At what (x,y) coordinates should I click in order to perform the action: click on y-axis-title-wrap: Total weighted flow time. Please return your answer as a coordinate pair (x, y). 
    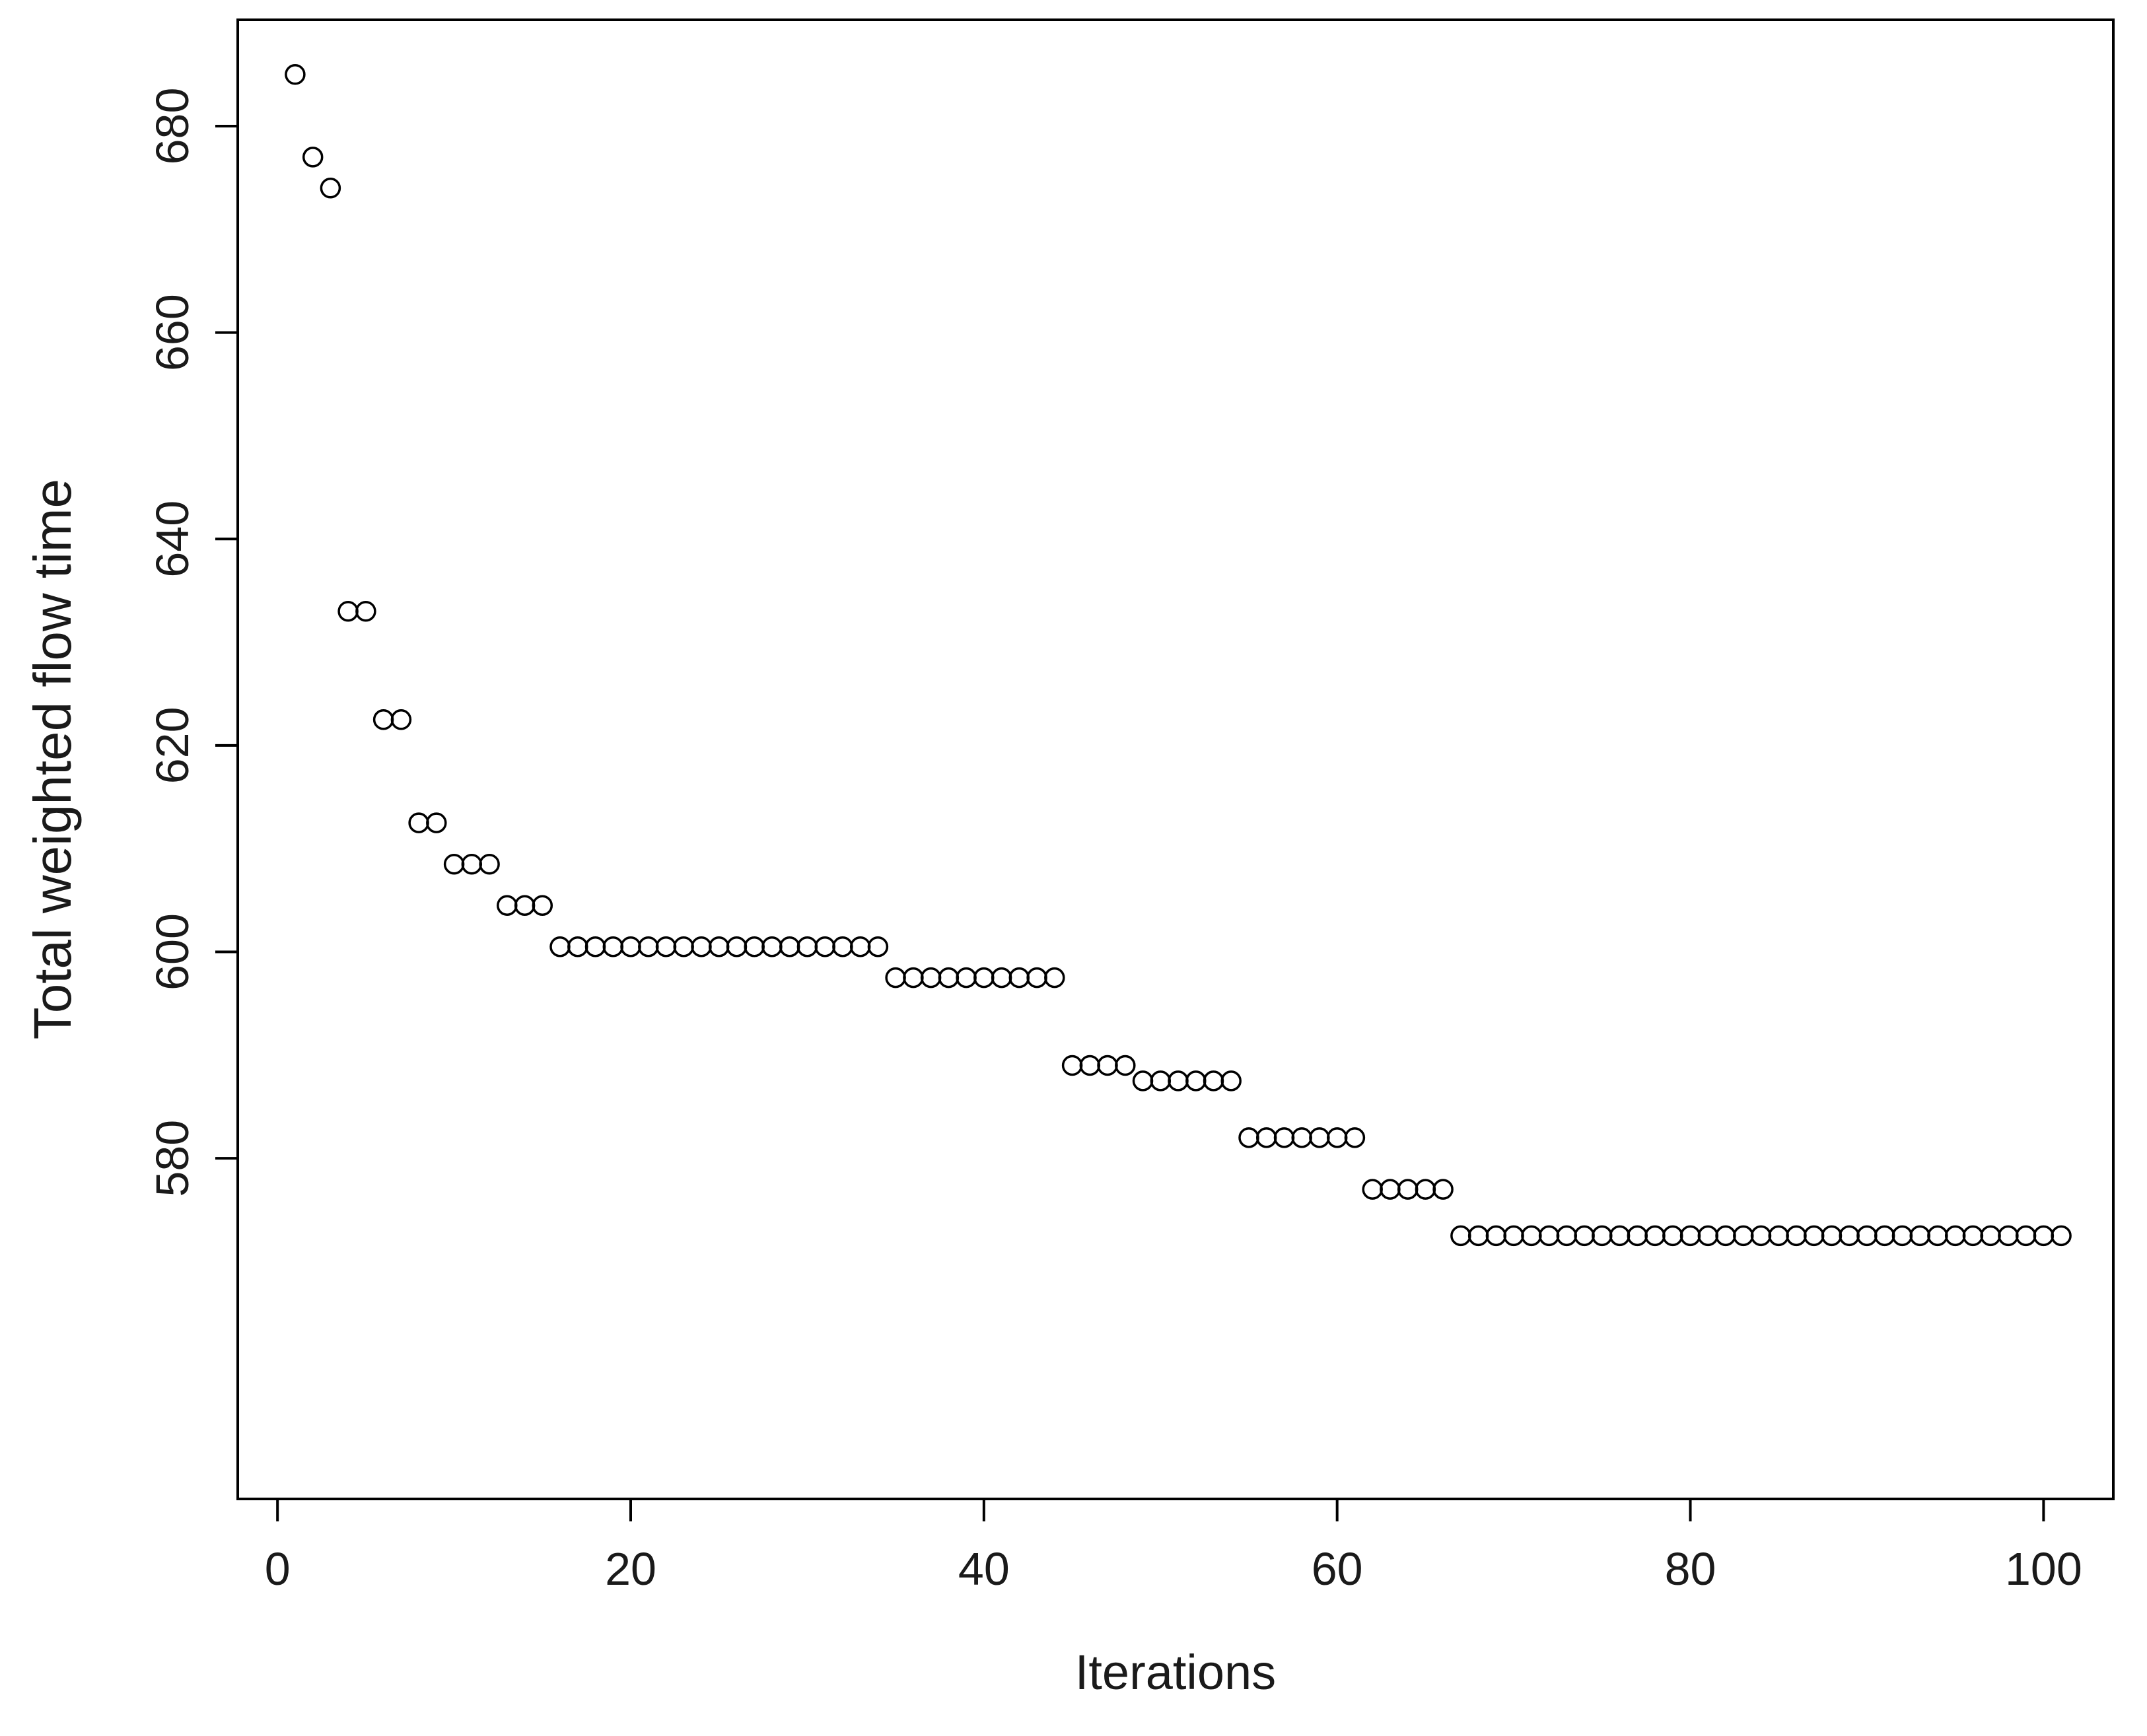
    Looking at the image, I should click on (53, 759).